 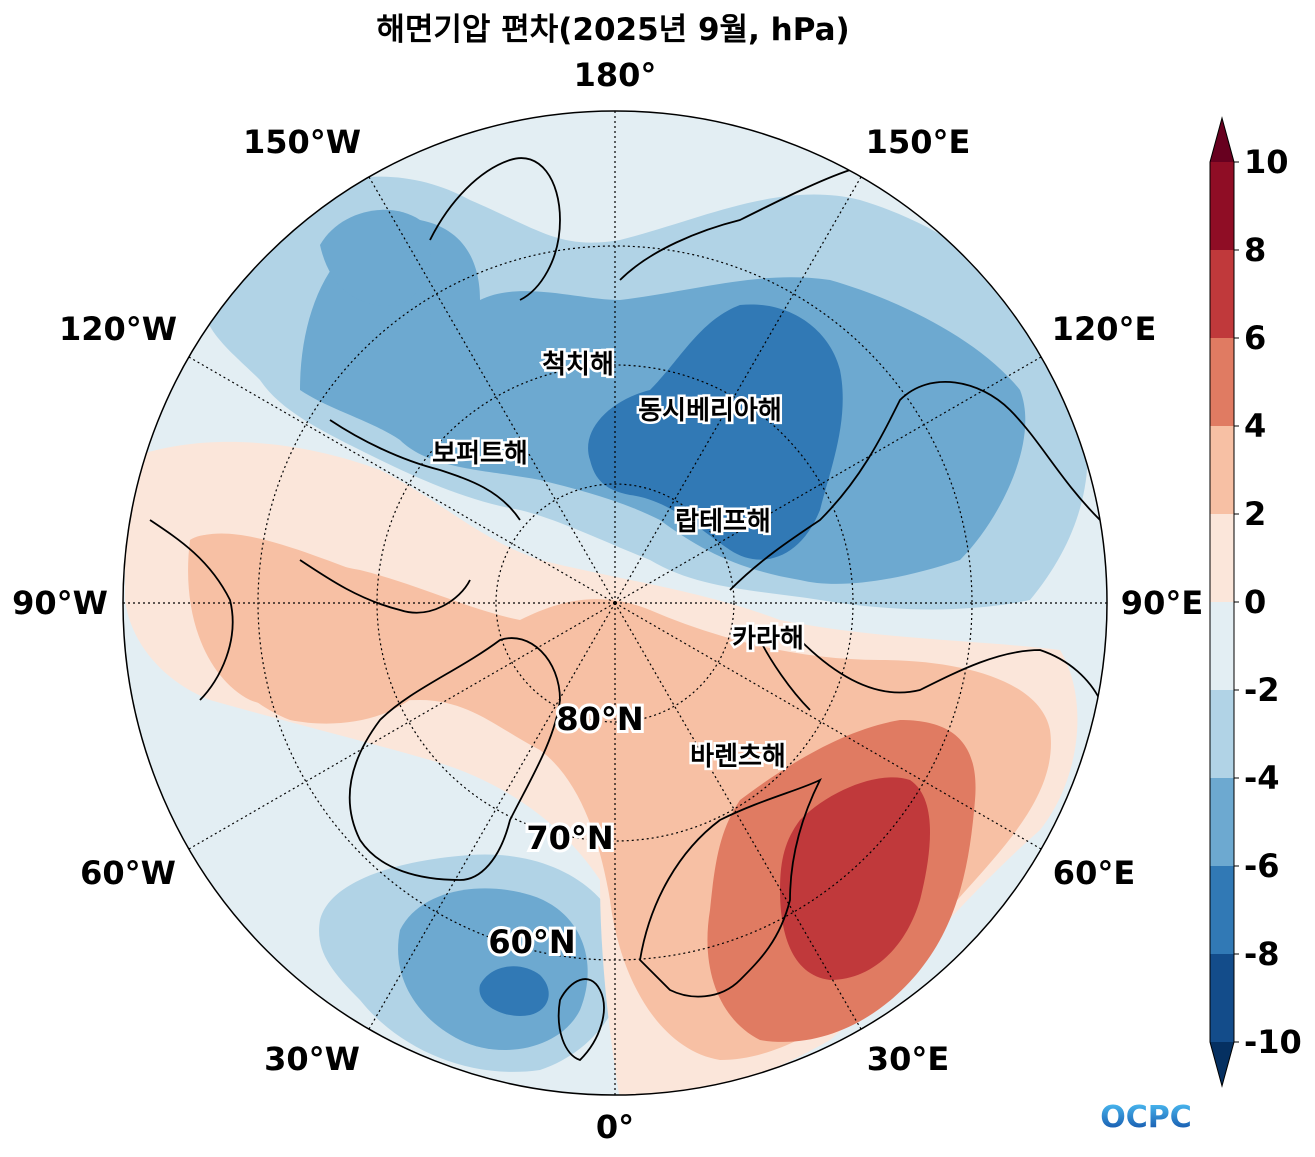 I want to click on coast-scandinavia, so click(x=731, y=887).